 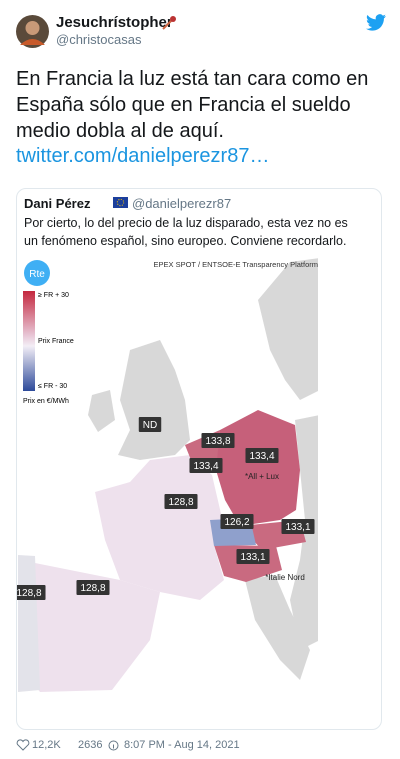 I want to click on map-price-label: 126,2, so click(x=236, y=522).